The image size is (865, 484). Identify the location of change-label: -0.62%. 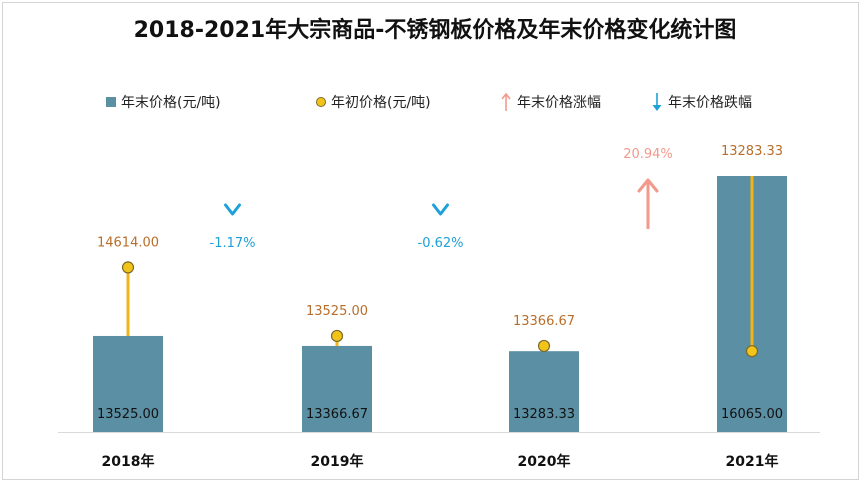
(441, 243).